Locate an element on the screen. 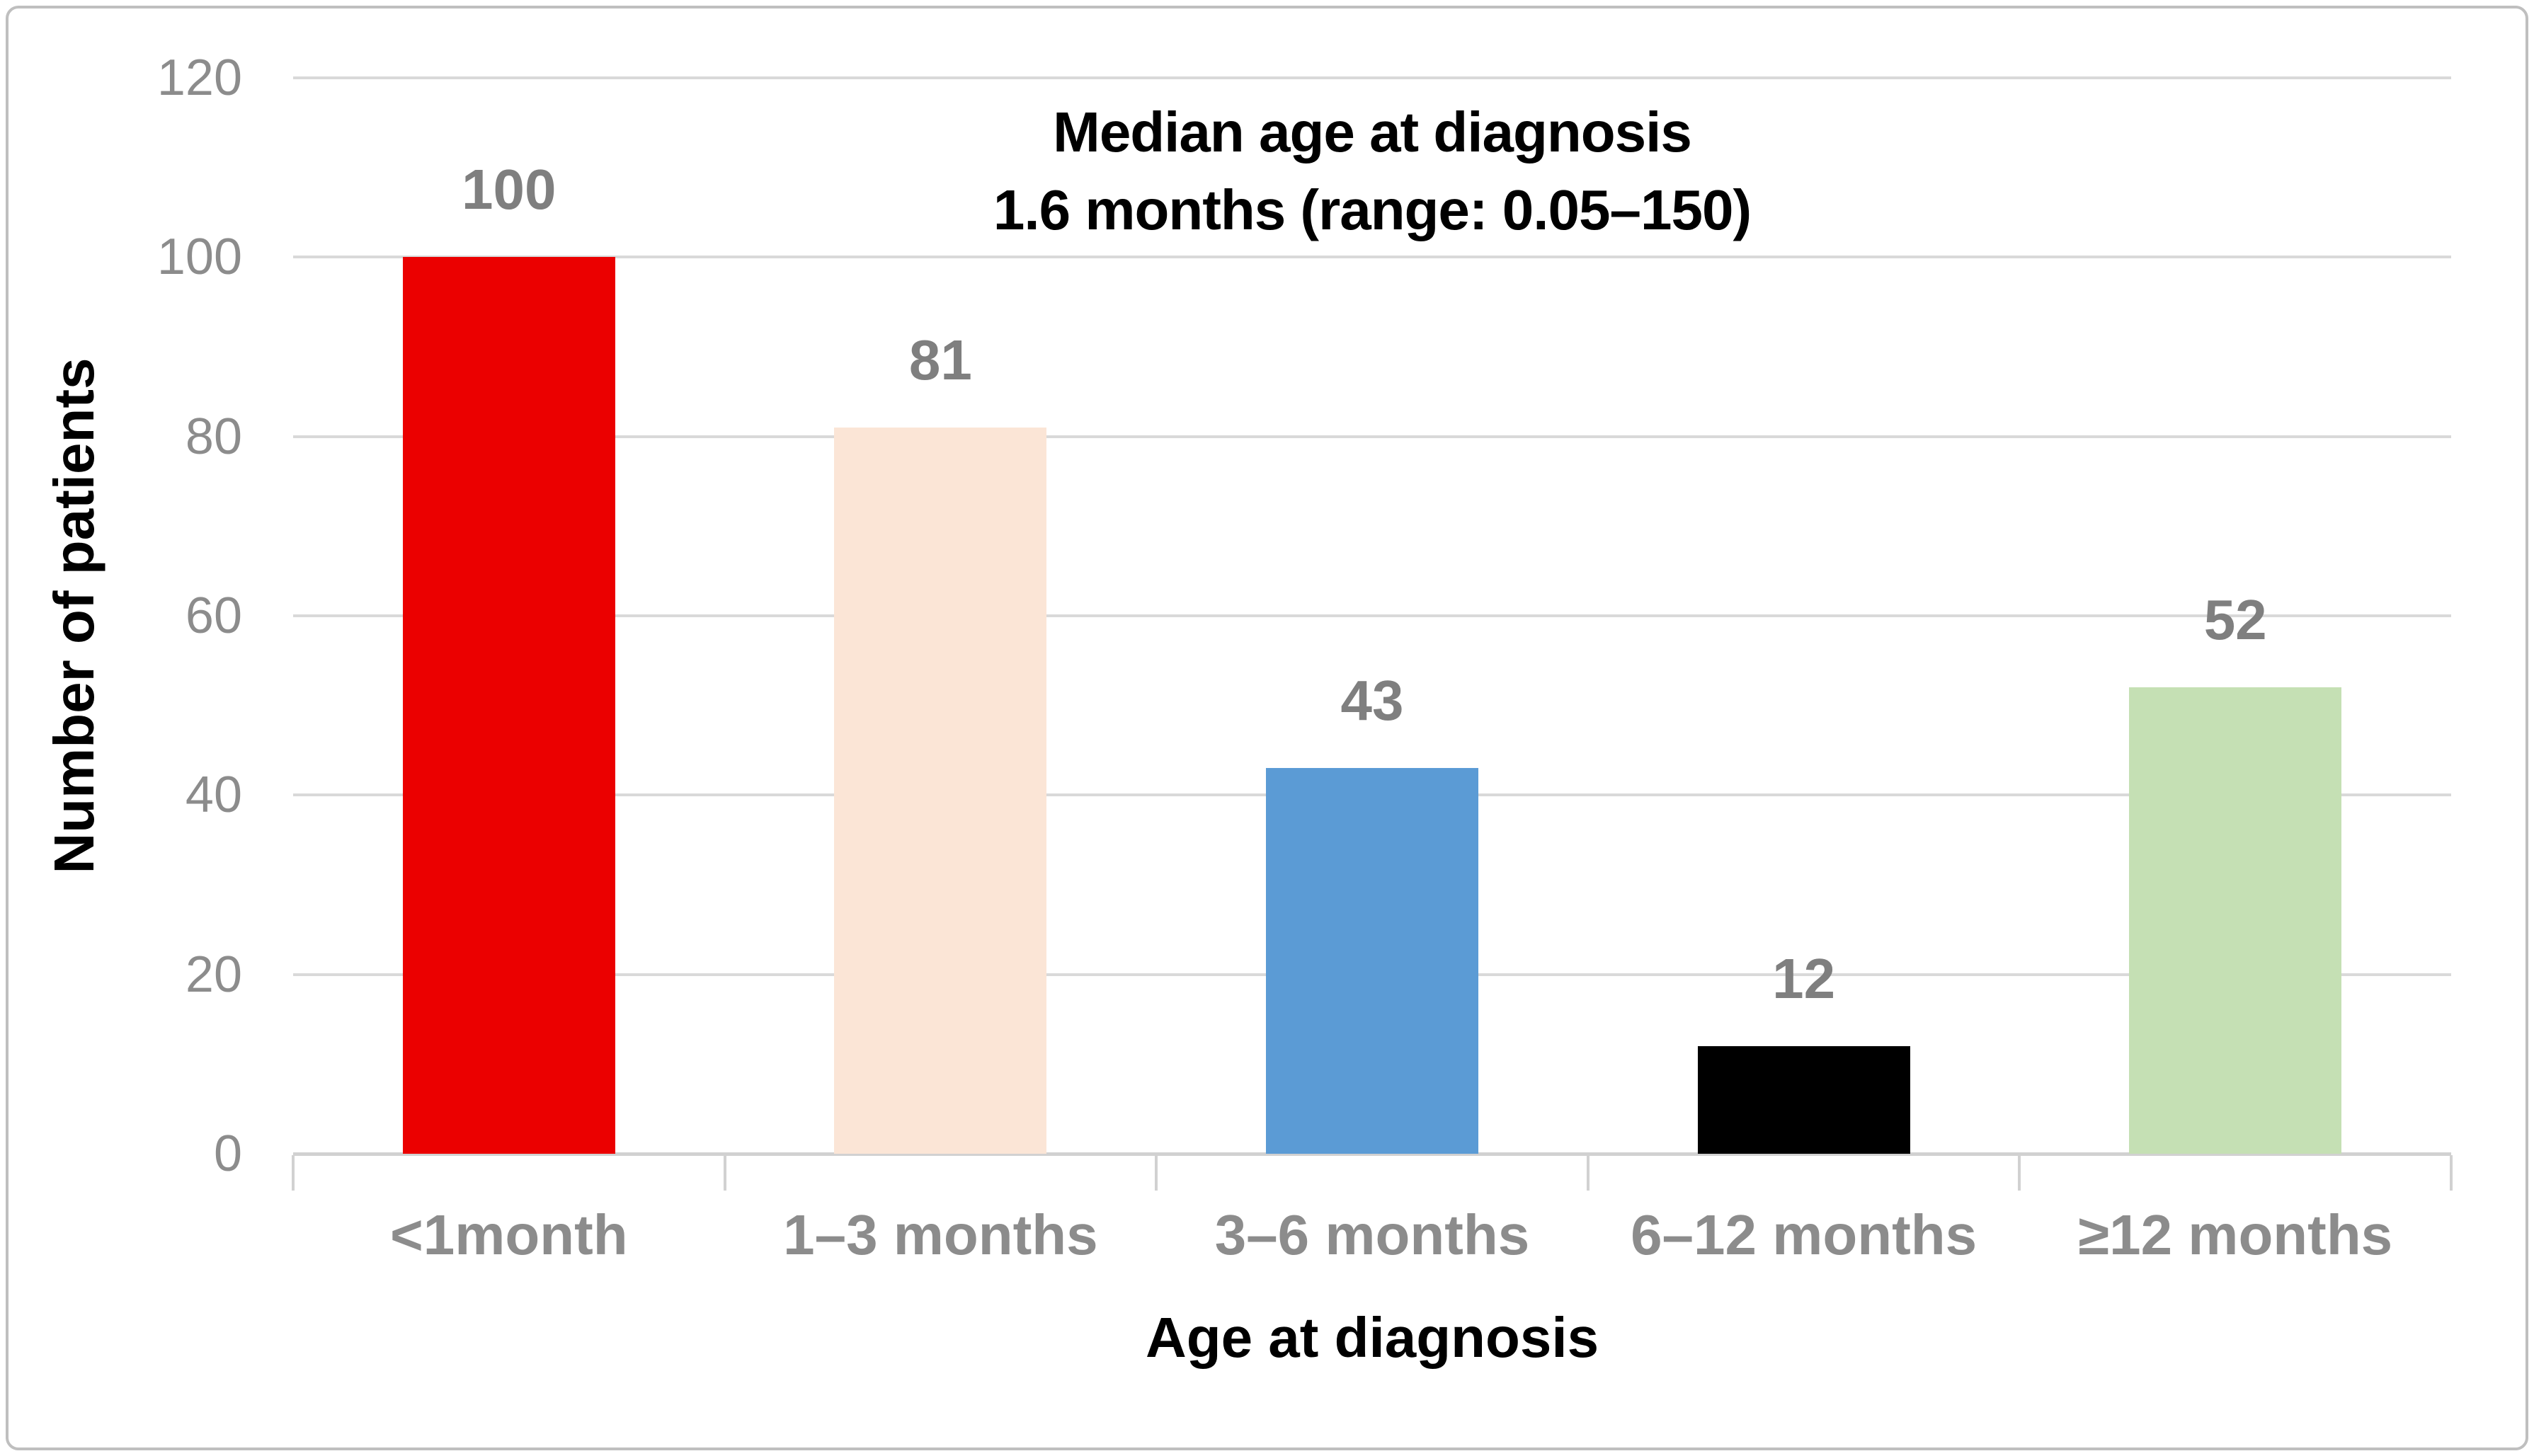 This screenshot has width=2534, height=1456. y-tick-label-0: 0 is located at coordinates (227, 1153).